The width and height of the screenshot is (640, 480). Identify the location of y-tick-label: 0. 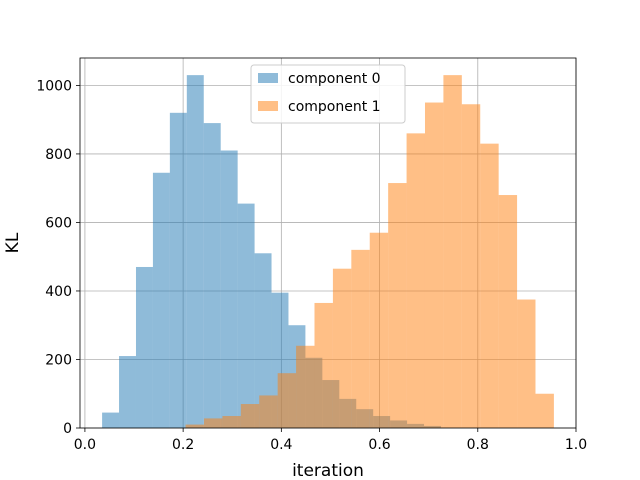
(67, 429).